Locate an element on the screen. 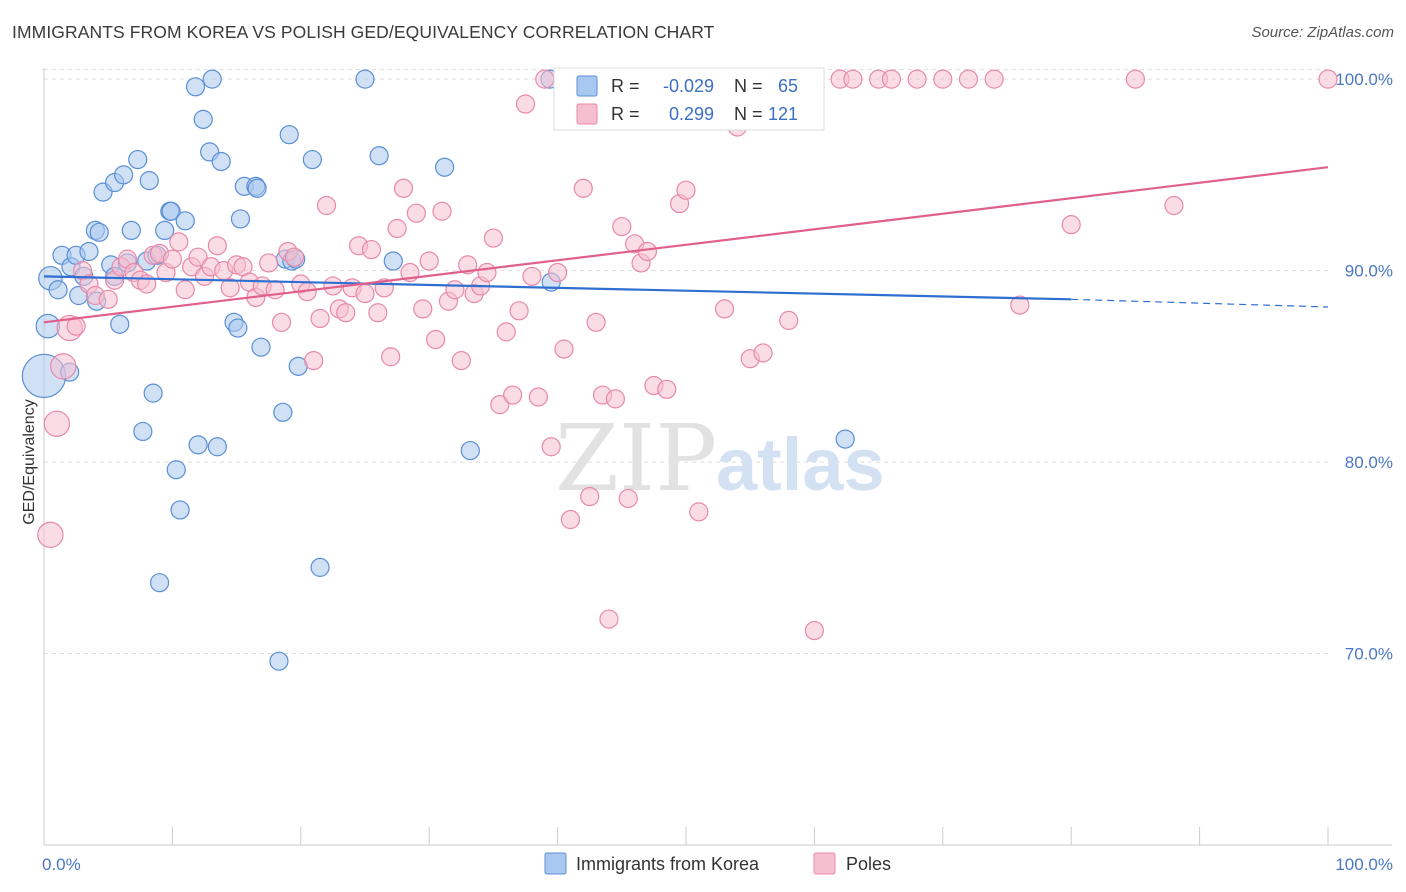 The image size is (1406, 892). legend-n-value-poles: 121 is located at coordinates (783, 114).